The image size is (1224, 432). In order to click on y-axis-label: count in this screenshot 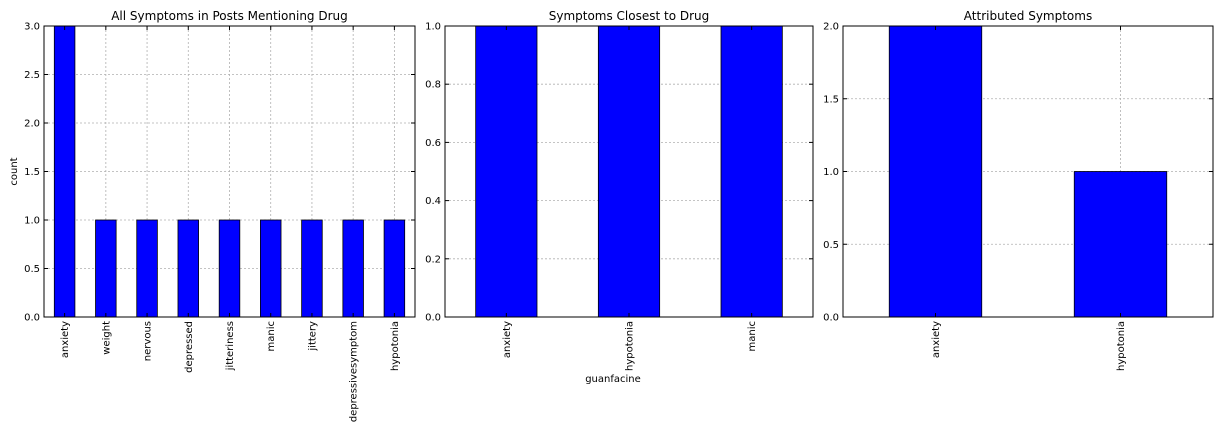, I will do `click(14, 171)`.